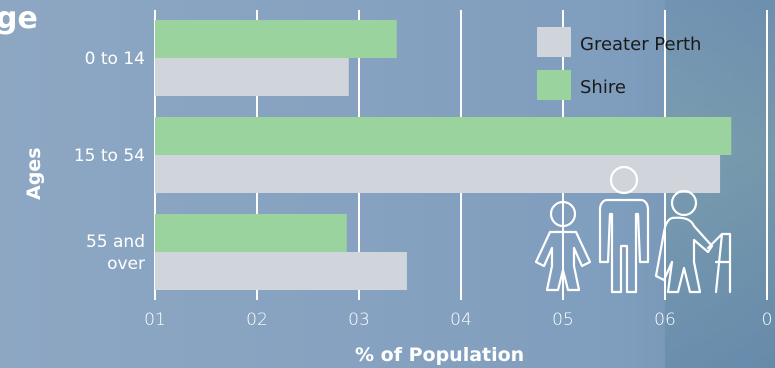 Image resolution: width=775 pixels, height=368 pixels. I want to click on chart-title-fragment: ge, so click(19, 18).